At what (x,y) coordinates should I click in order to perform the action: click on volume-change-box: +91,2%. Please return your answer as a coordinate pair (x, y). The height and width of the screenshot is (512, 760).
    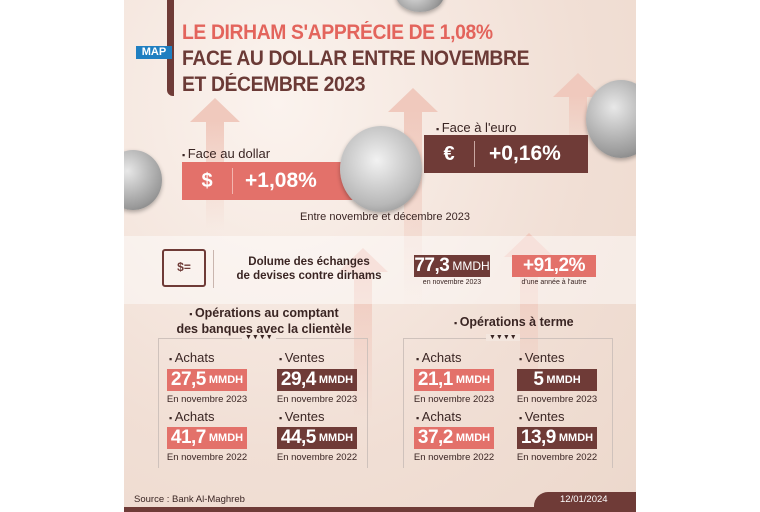
    Looking at the image, I should click on (554, 266).